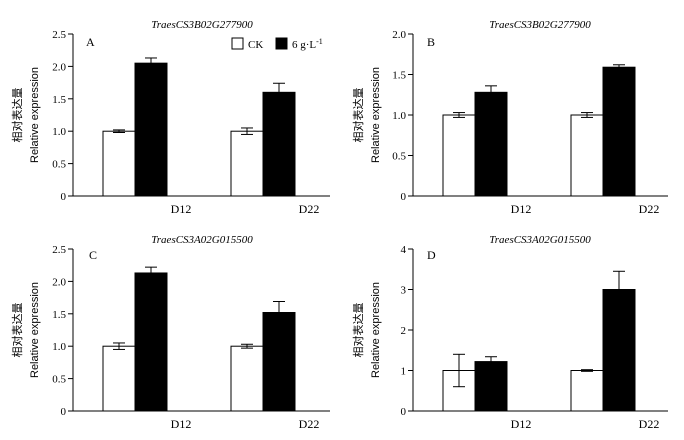 This screenshot has width=684, height=440. I want to click on panel-label: A, so click(90, 42).